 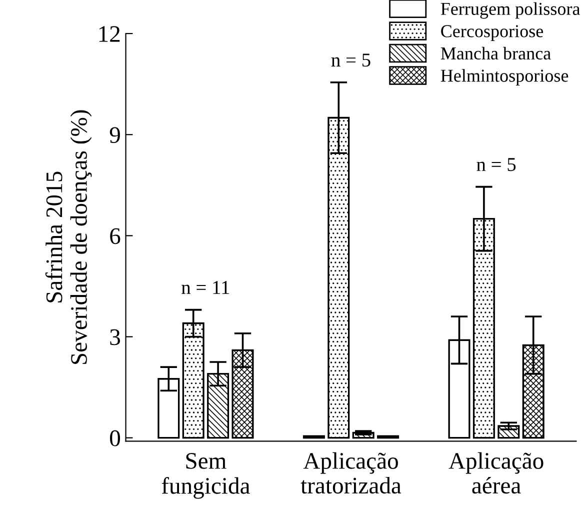 I want to click on x-tick-label: Aplicação tratorizada, so click(x=351, y=473).